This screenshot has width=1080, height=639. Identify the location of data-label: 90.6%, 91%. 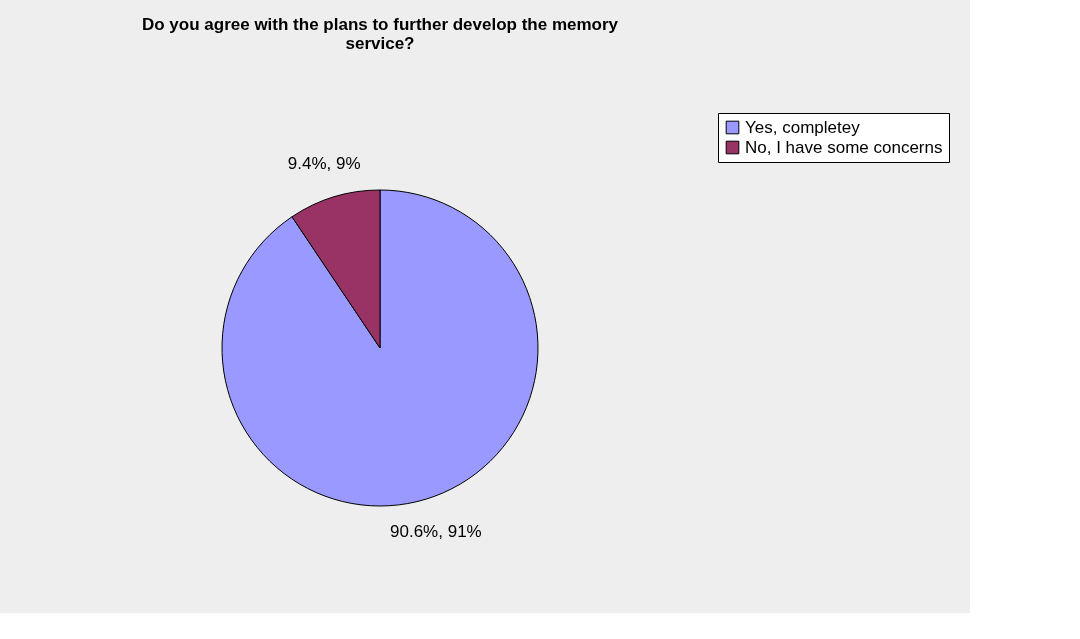
(436, 531).